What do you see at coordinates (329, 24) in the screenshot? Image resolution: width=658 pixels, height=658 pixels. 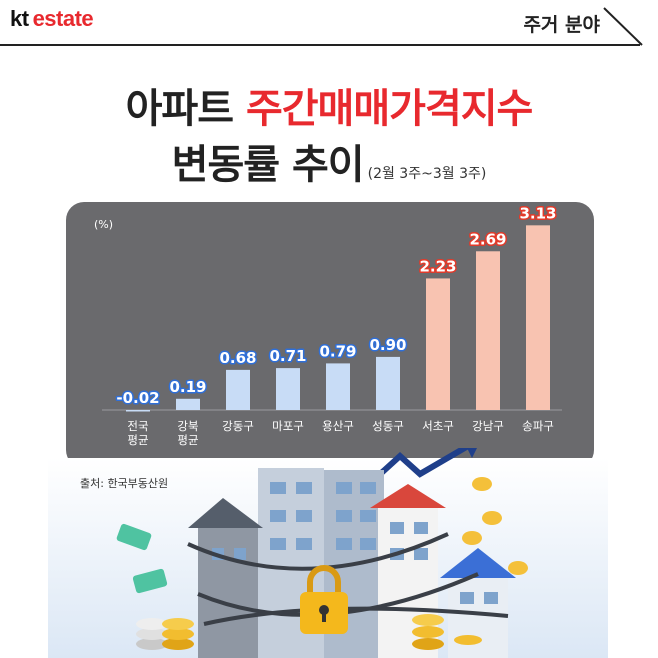 I see `header: kt estate 주거 분야` at bounding box center [329, 24].